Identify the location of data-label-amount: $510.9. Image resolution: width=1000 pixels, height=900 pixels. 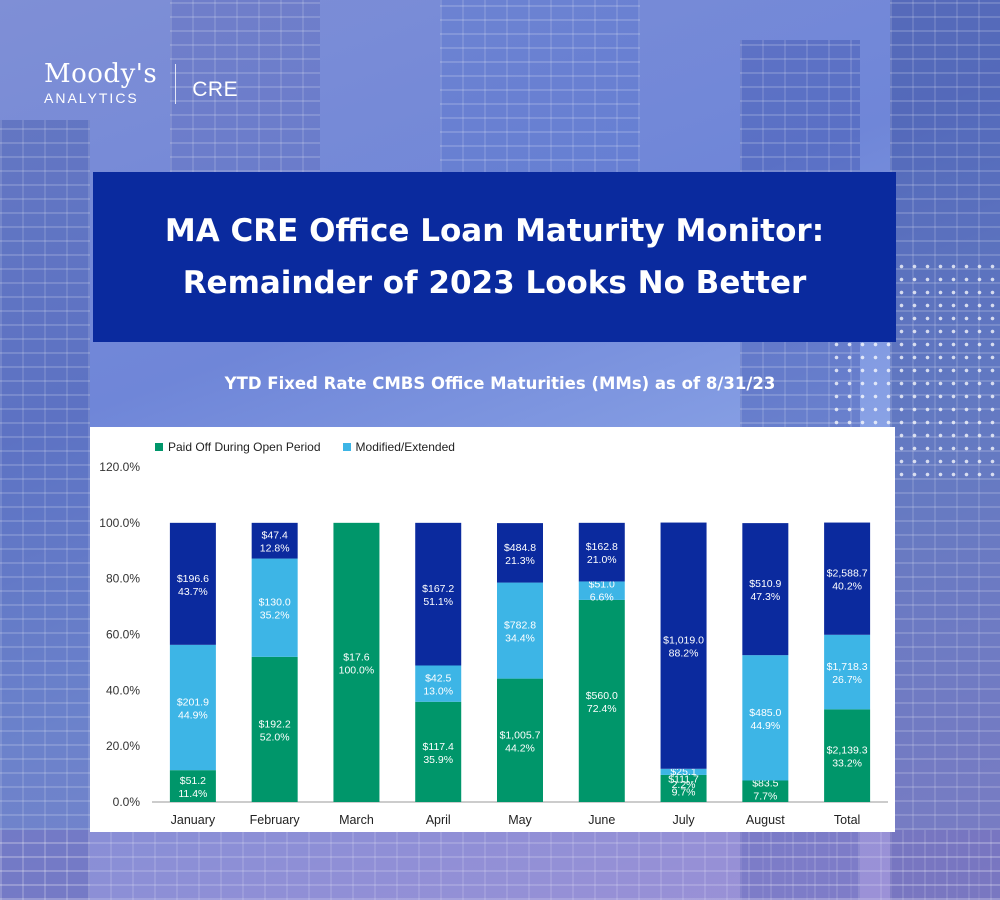
(765, 584).